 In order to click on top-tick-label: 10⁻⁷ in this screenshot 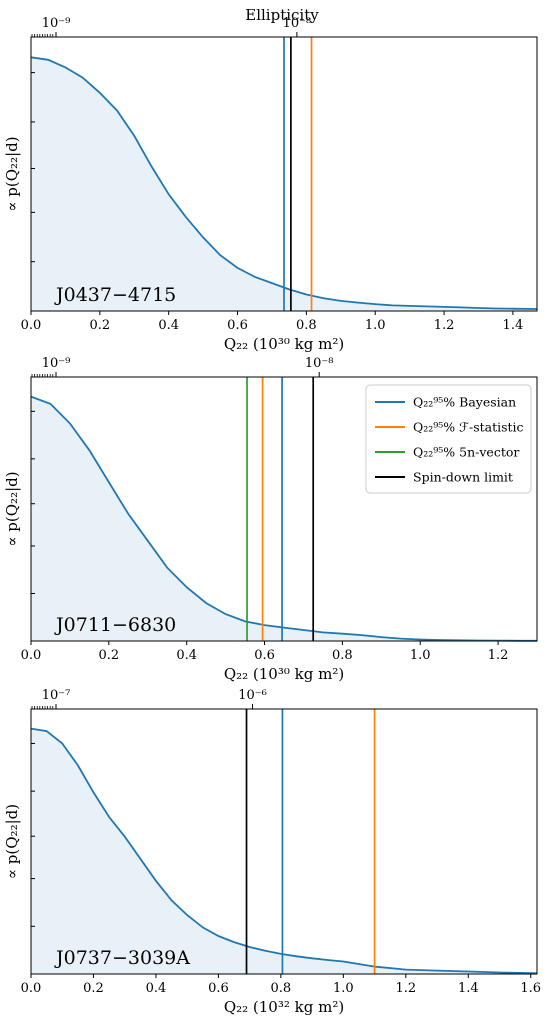, I will do `click(56, 695)`.